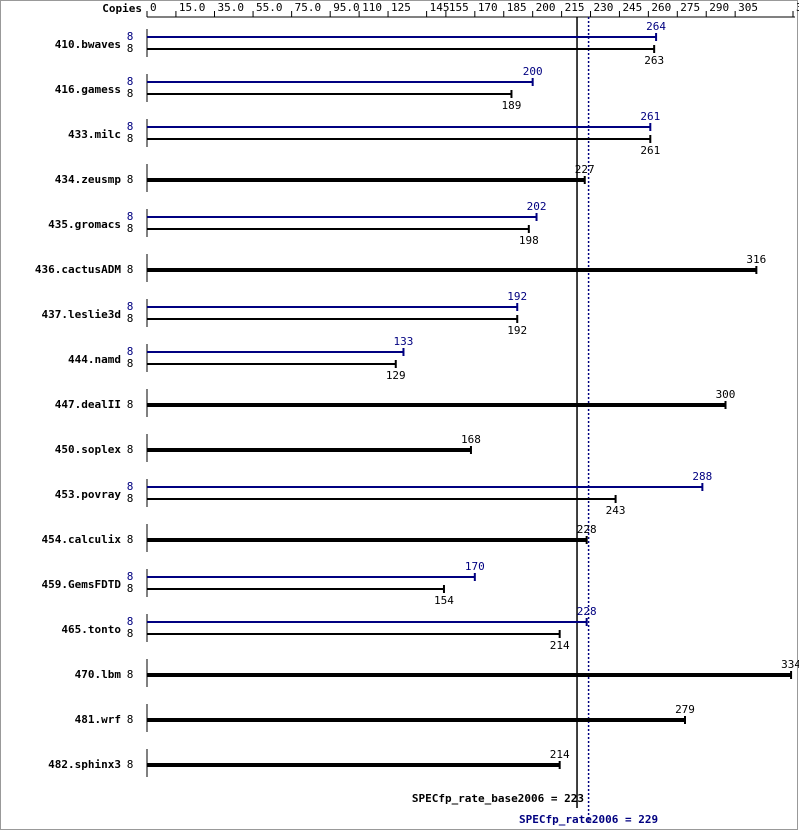 The image size is (799, 831). What do you see at coordinates (122, 8) in the screenshot?
I see `axis-label: Copies` at bounding box center [122, 8].